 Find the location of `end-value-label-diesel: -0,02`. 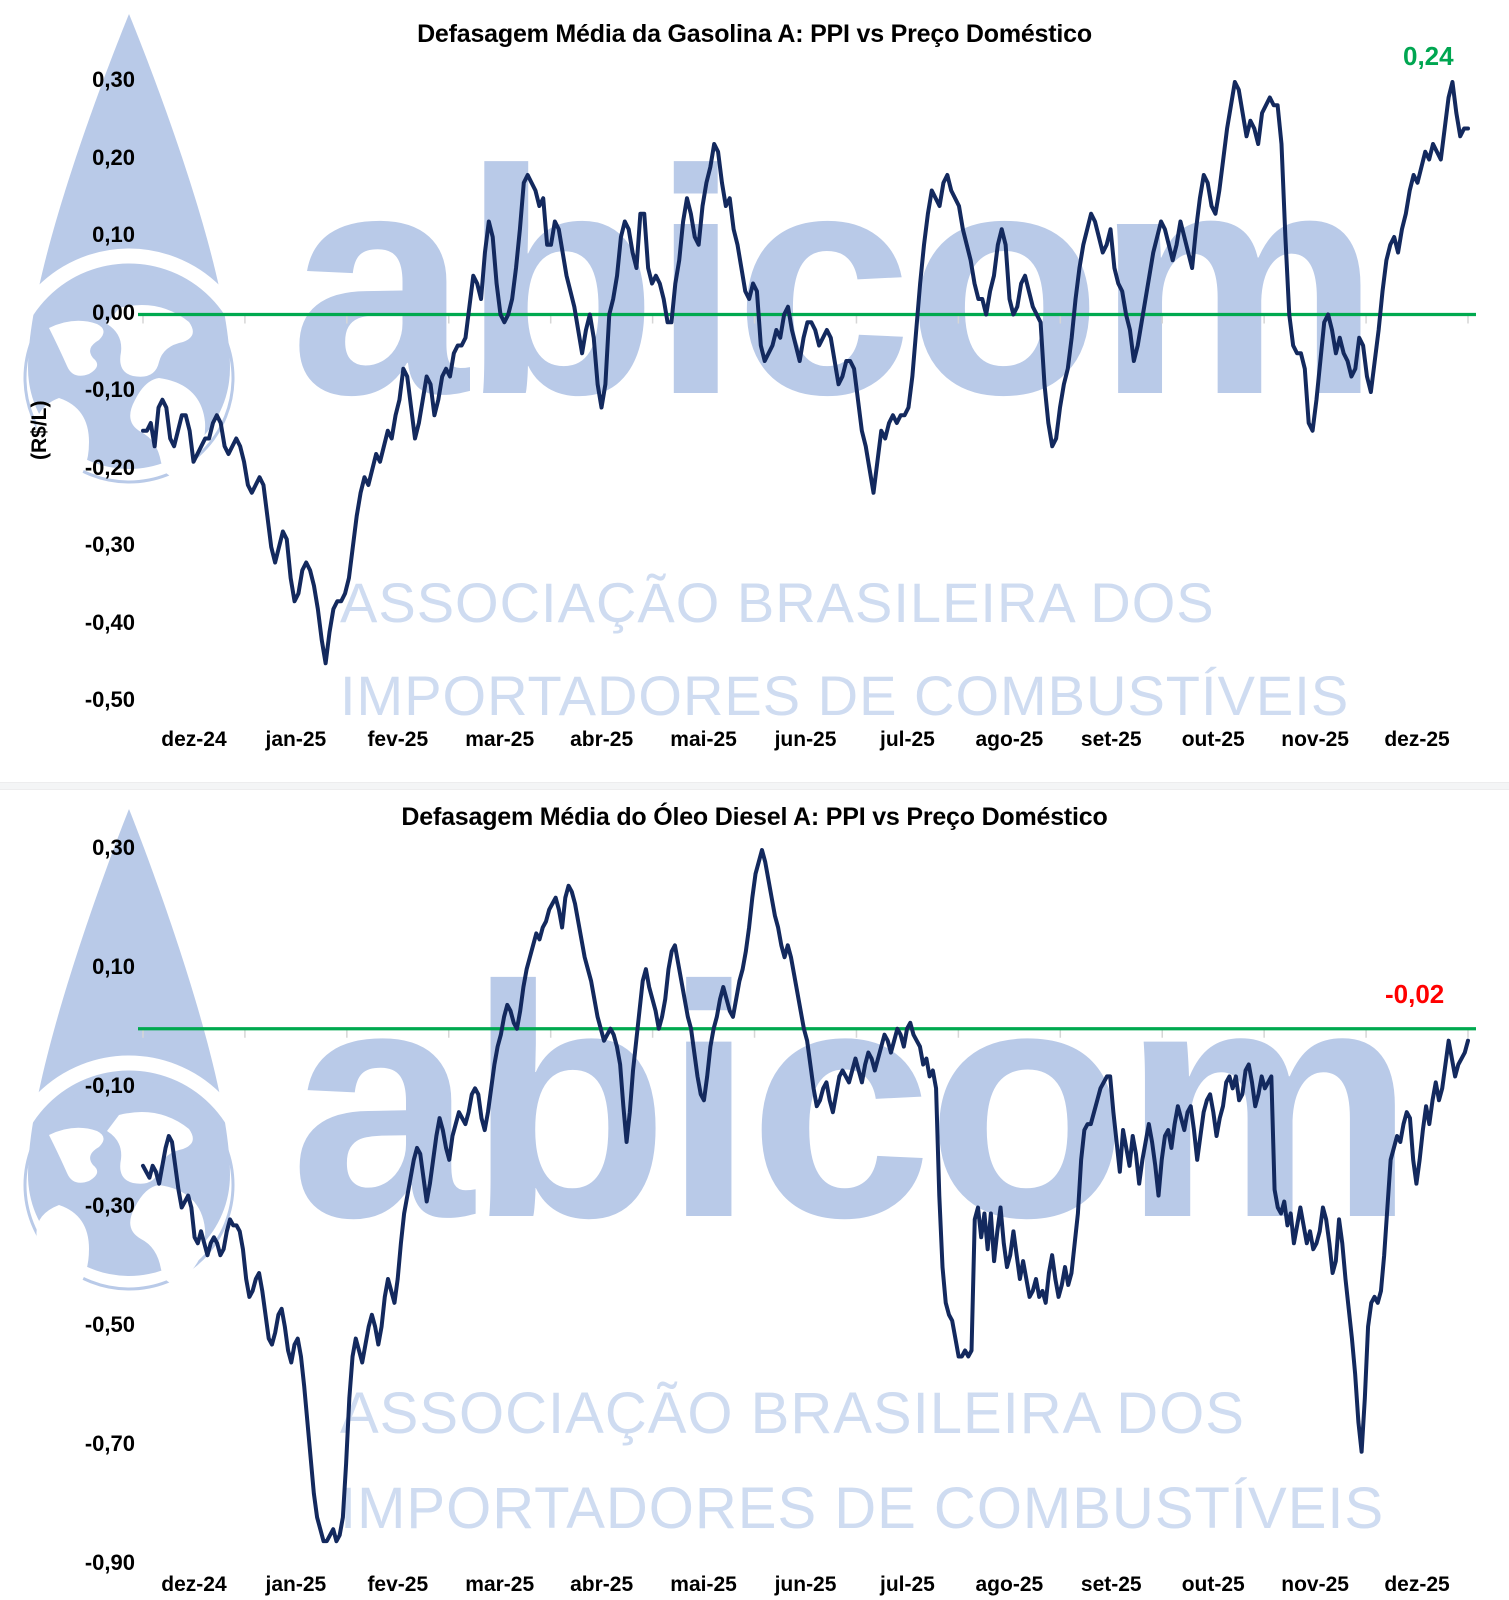

end-value-label-diesel: -0,02 is located at coordinates (1415, 993).